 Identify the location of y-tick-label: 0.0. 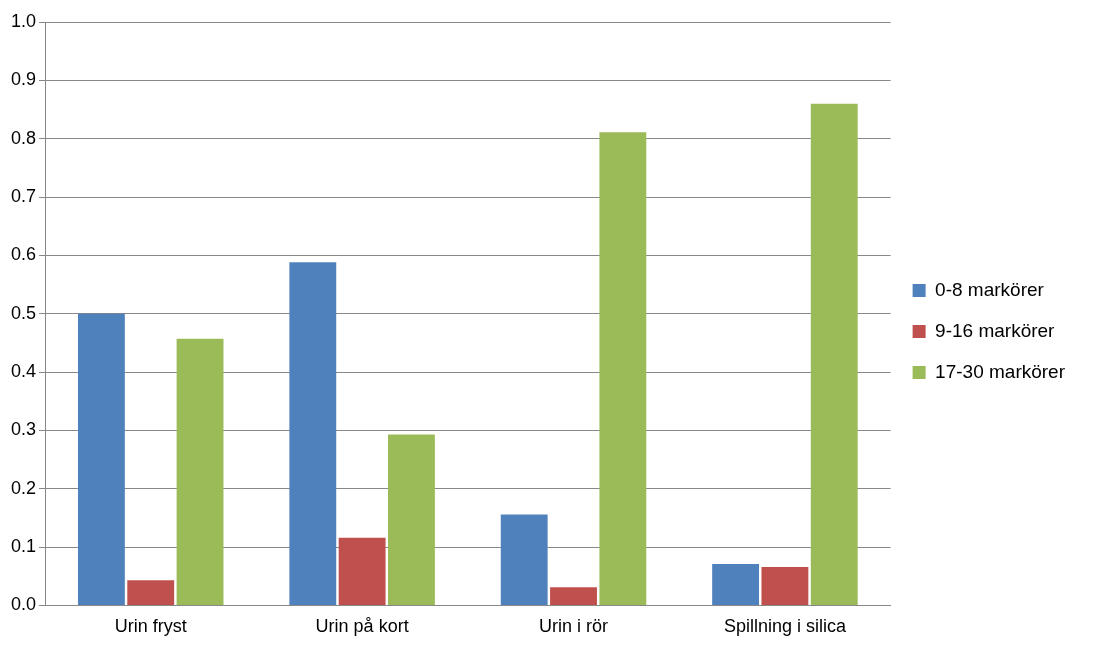
(23, 604).